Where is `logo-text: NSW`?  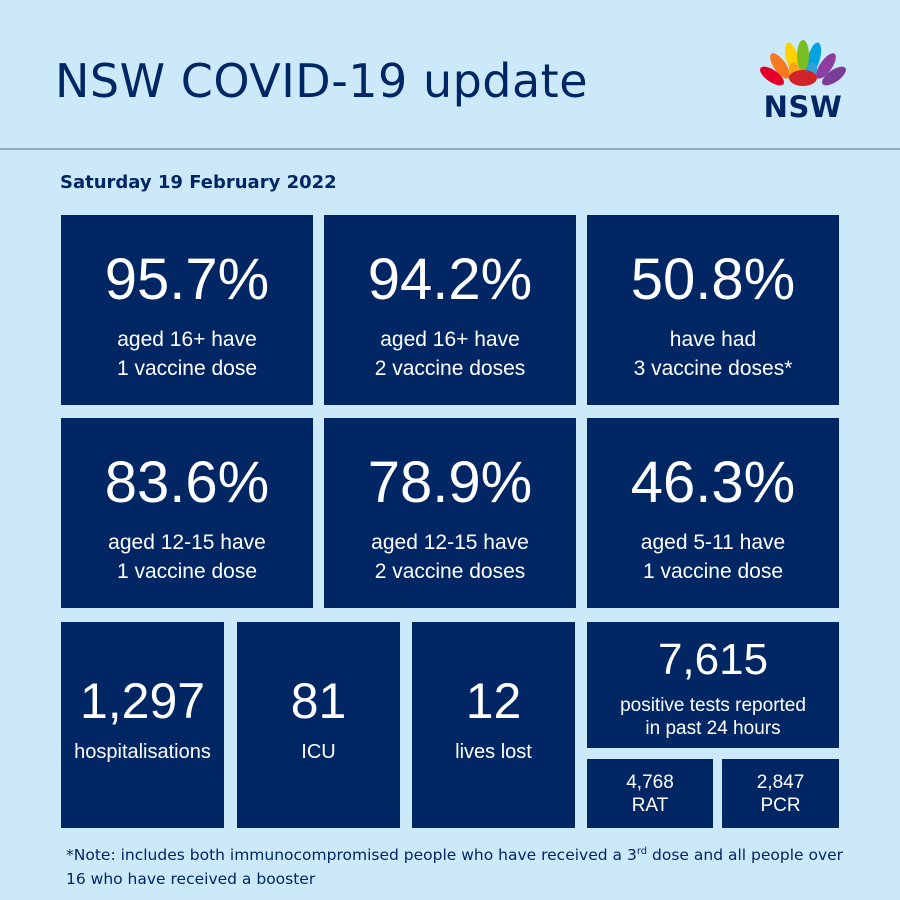 logo-text: NSW is located at coordinates (803, 107).